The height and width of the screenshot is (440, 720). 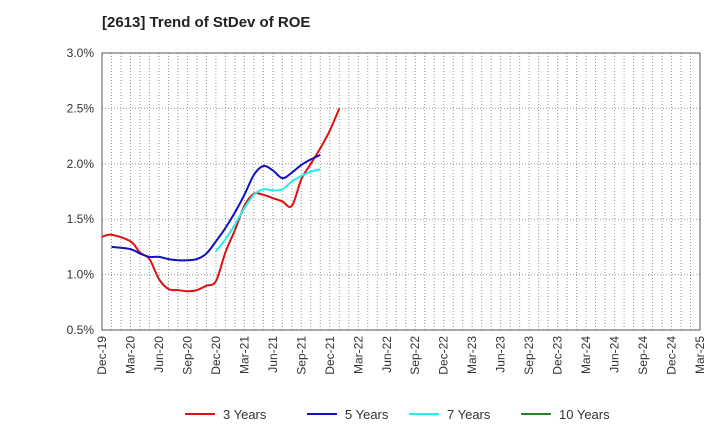 I want to click on y-tick-label: 0.5%, so click(x=81, y=330).